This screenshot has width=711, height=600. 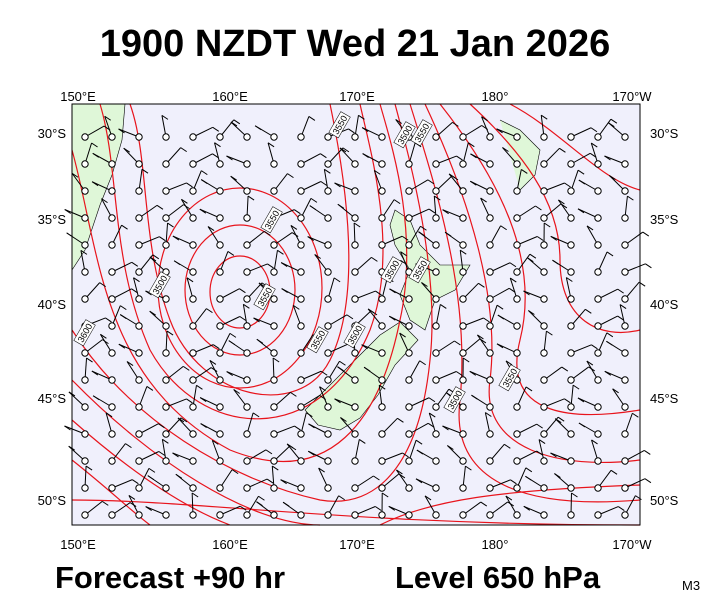 What do you see at coordinates (52, 133) in the screenshot?
I see `lat-label-left: 30°S` at bounding box center [52, 133].